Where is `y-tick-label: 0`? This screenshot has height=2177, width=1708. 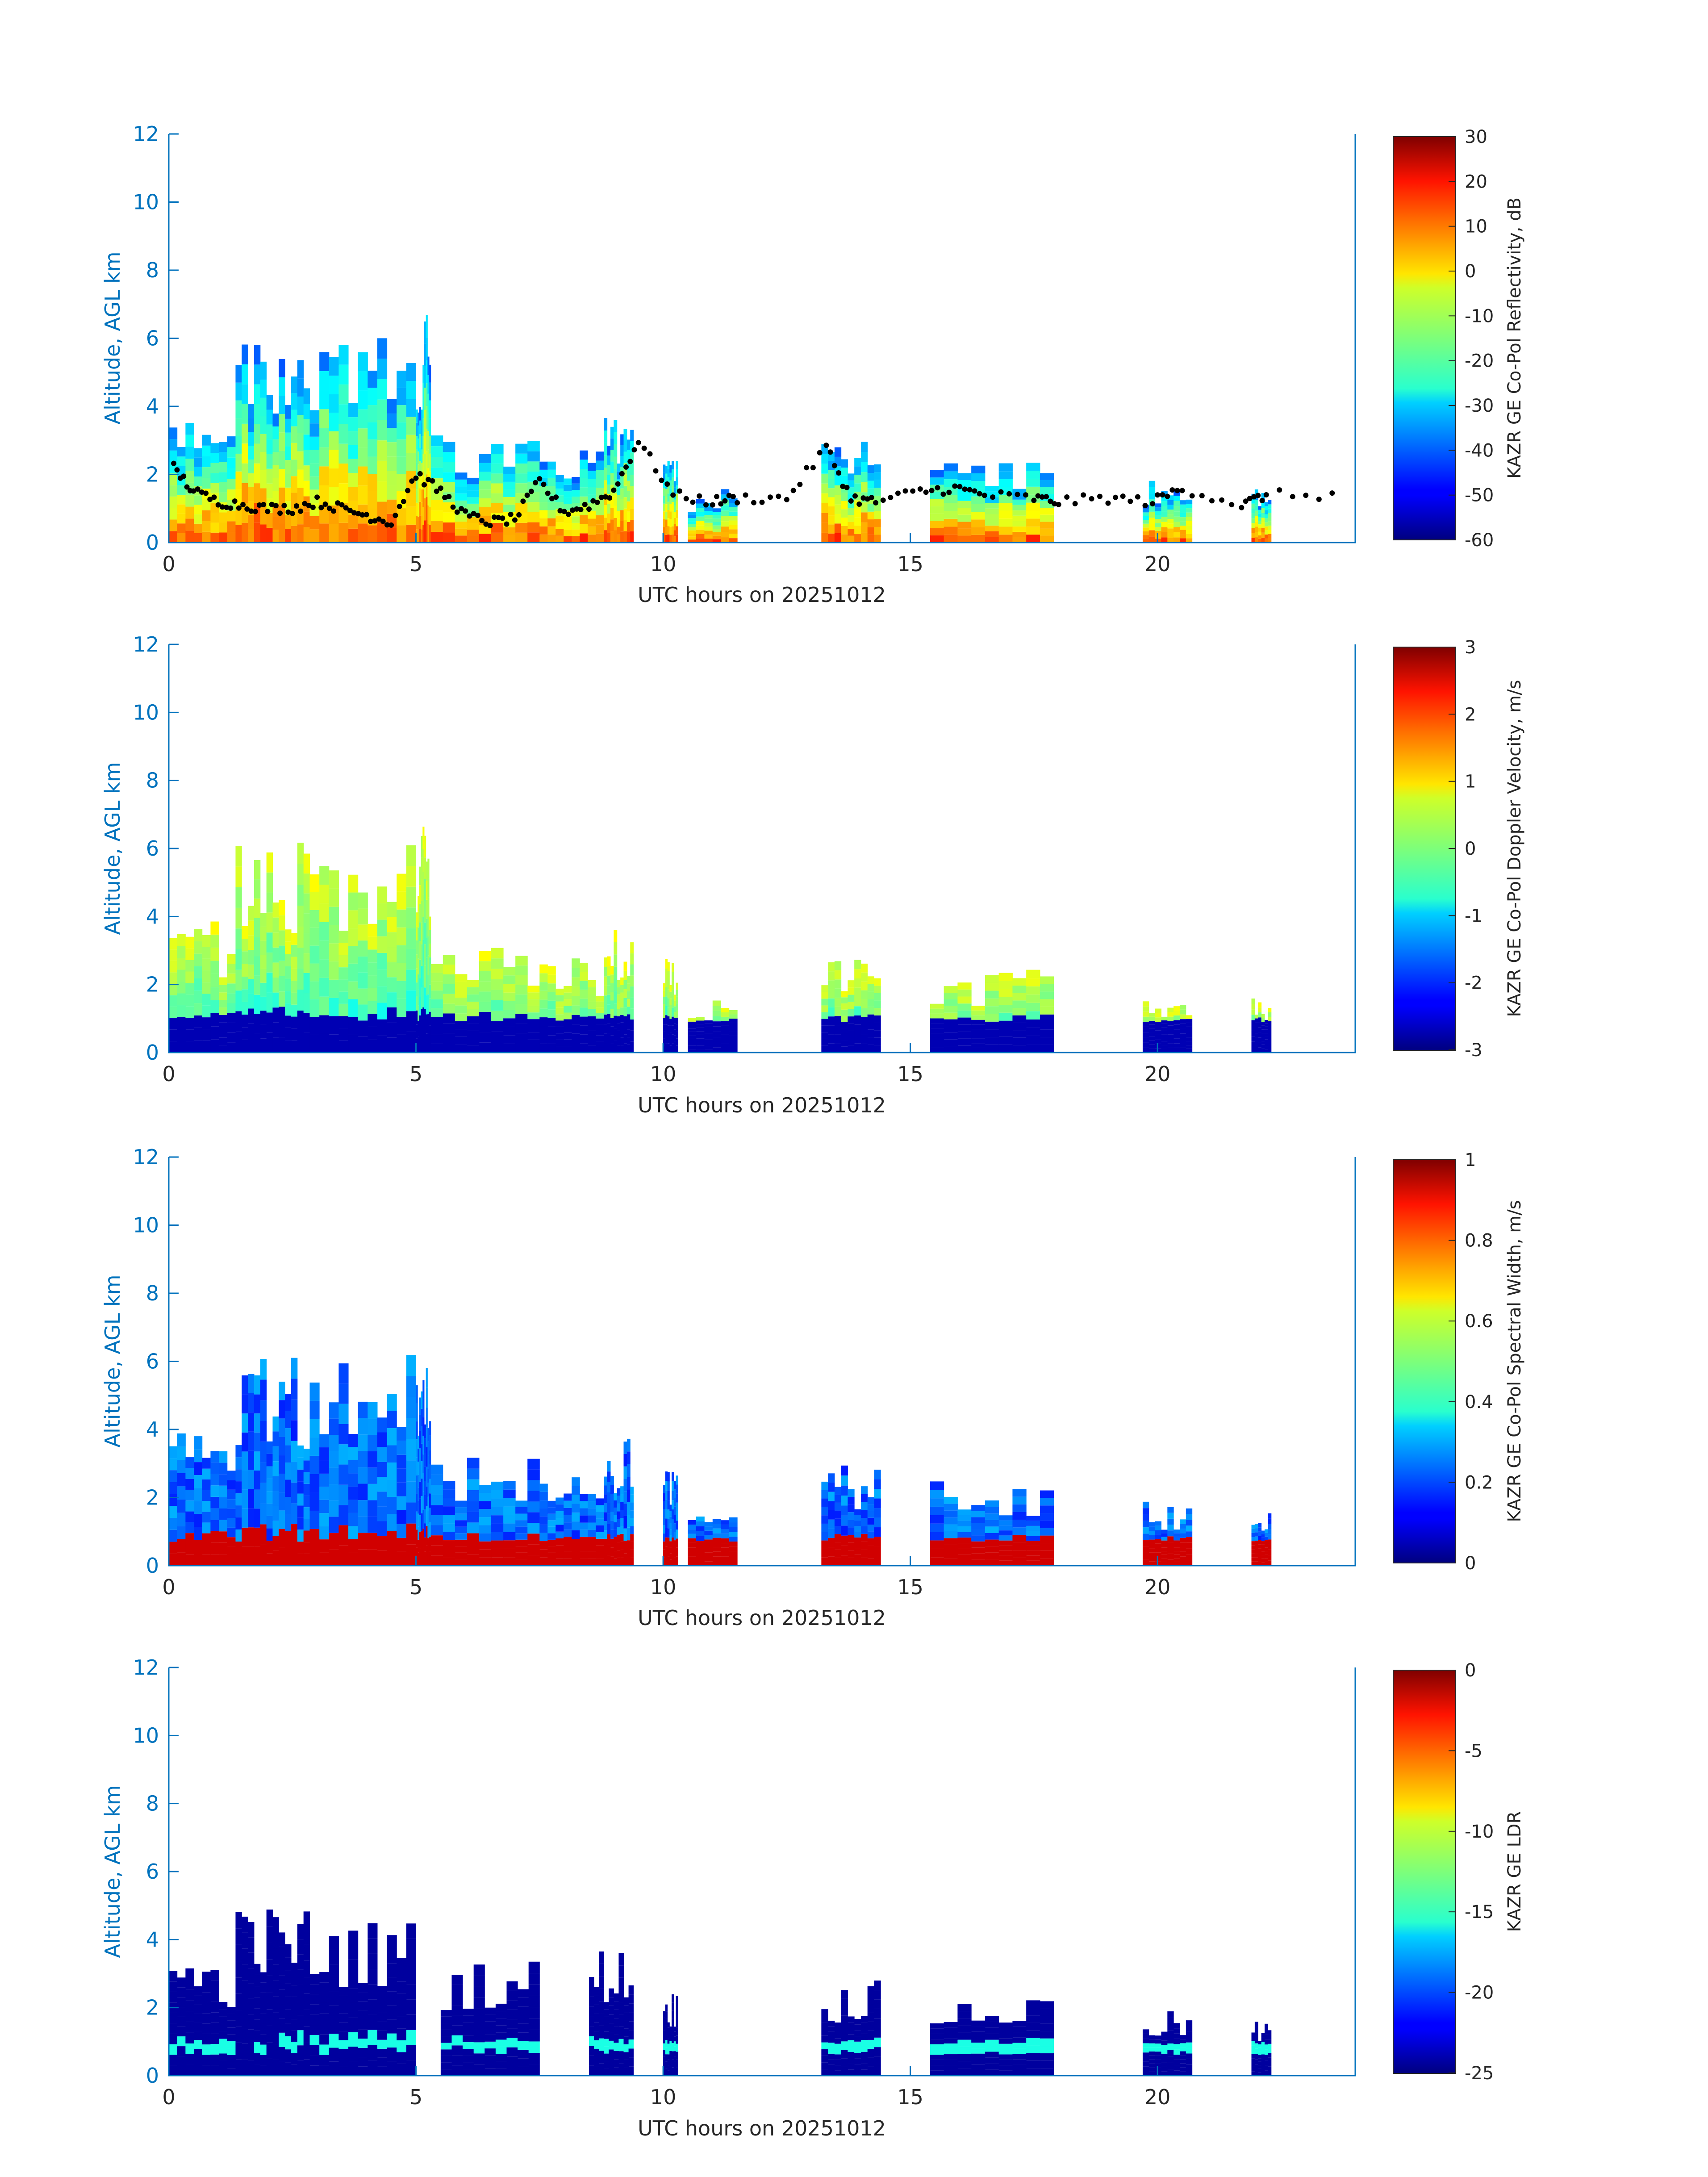
y-tick-label: 0 is located at coordinates (152, 1052).